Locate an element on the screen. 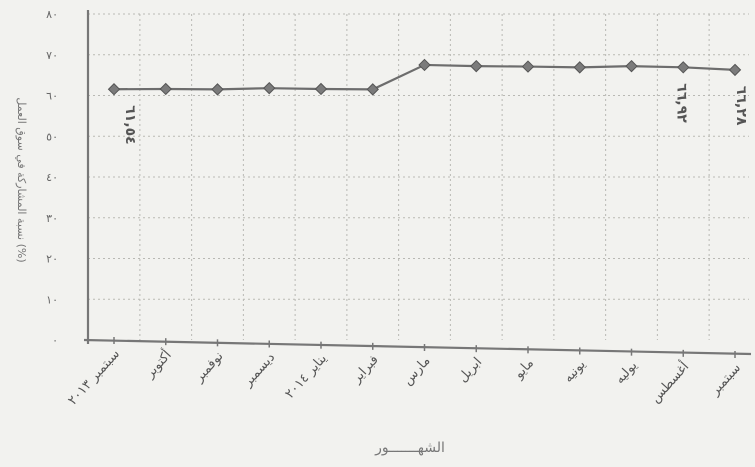 Image resolution: width=755 pixels, height=467 pixels. x-axis-line is located at coordinates (417, 347).